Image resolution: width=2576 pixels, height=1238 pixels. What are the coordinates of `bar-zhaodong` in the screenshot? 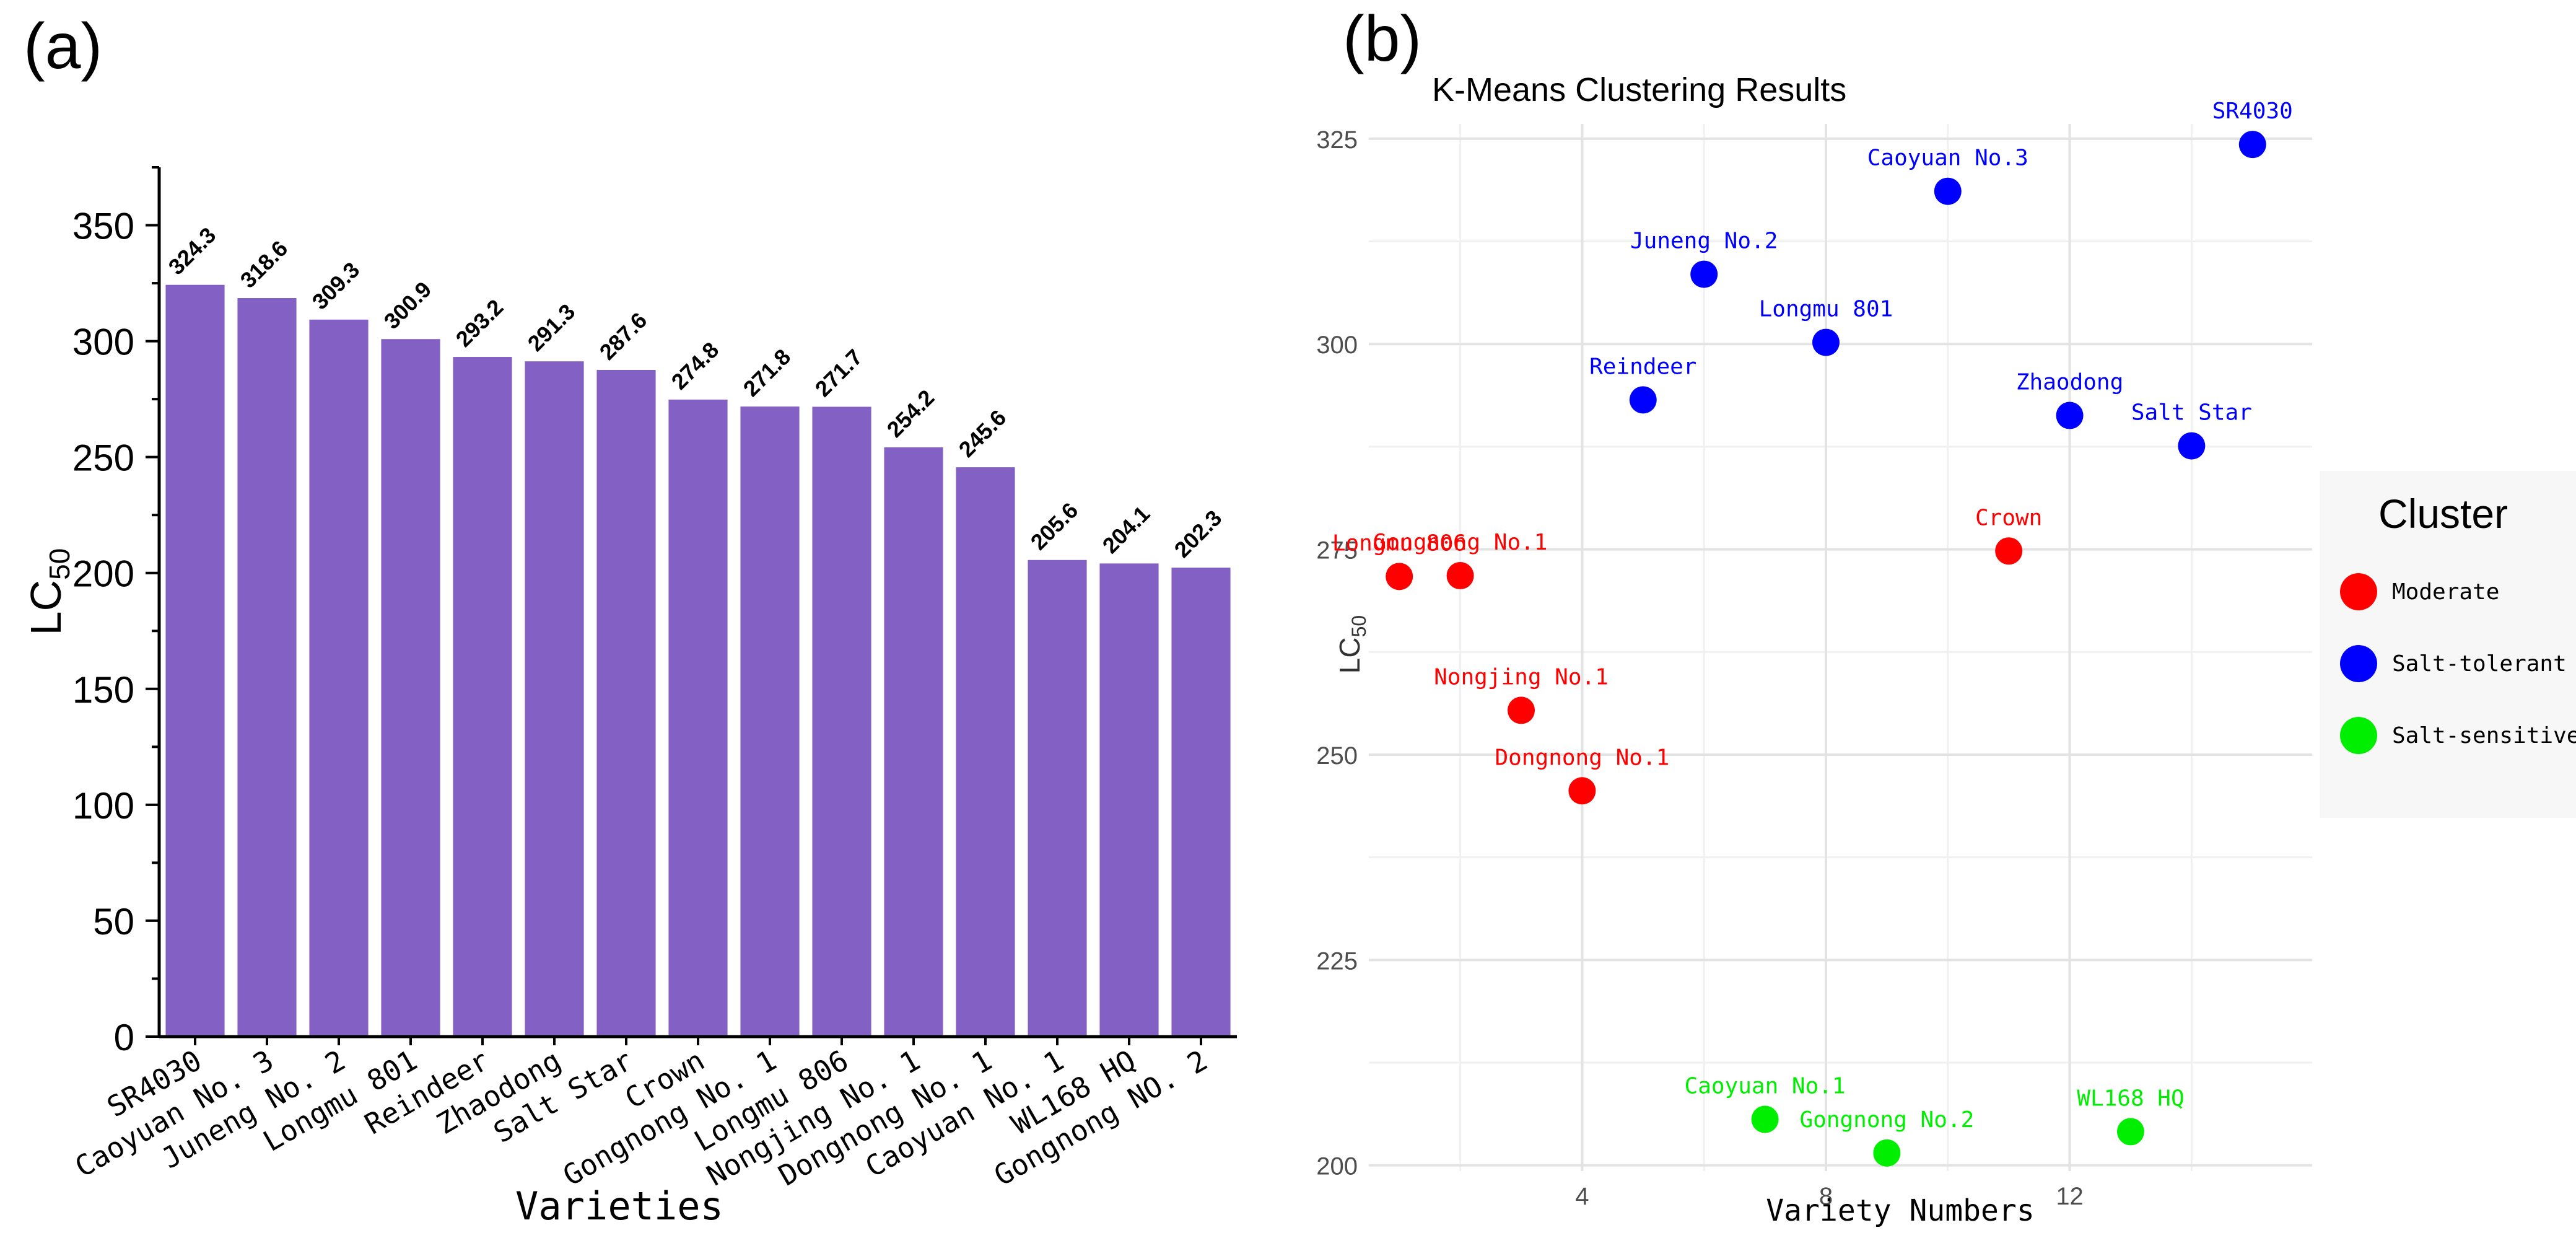 It's located at (554, 699).